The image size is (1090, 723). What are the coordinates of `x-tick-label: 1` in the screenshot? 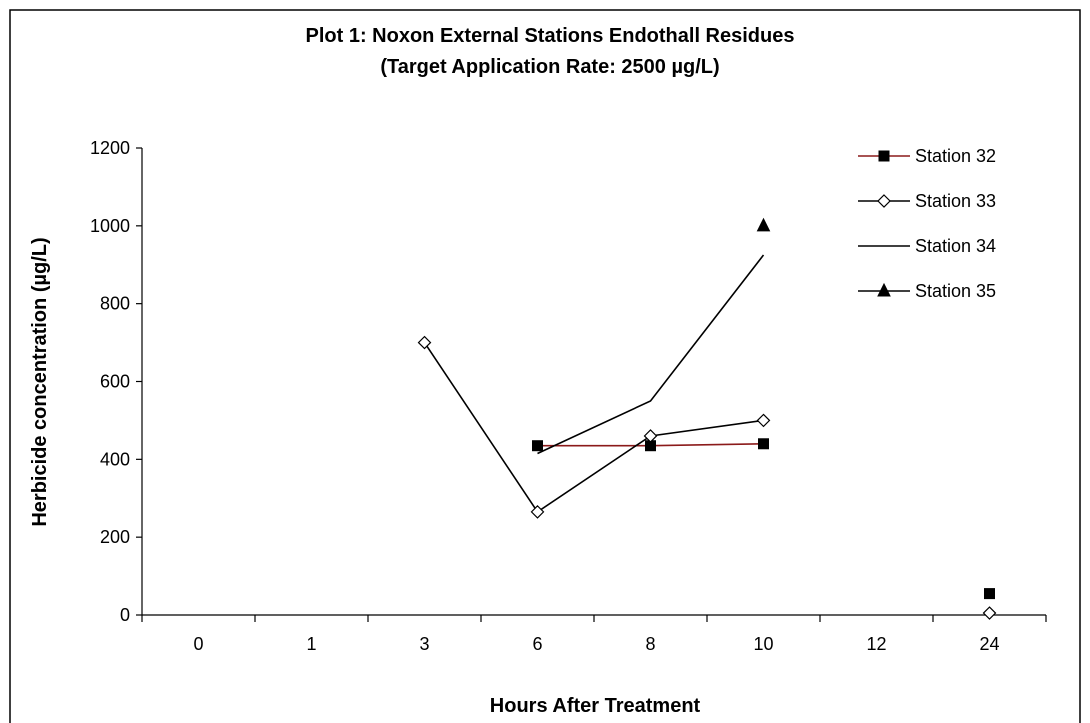 It's located at (311, 644).